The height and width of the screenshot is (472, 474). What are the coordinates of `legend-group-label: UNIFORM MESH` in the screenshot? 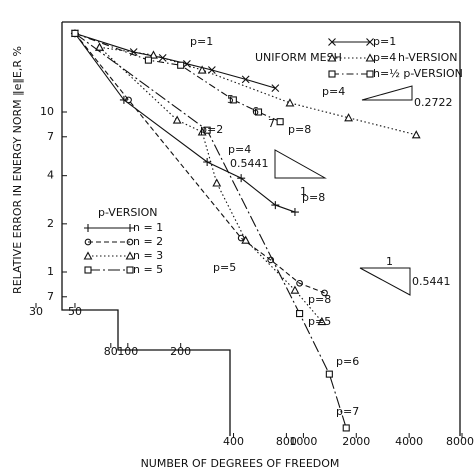 It's located at (298, 57).